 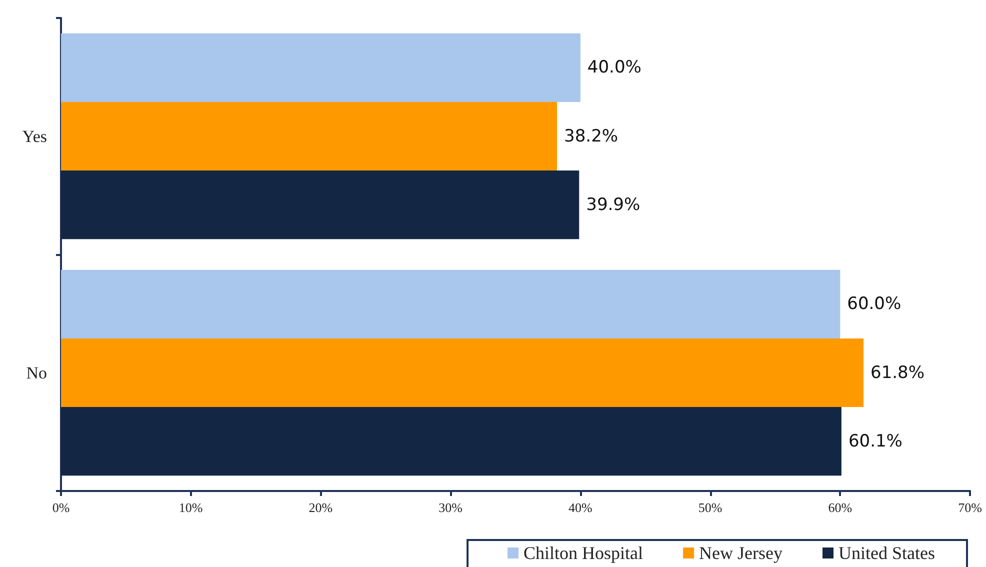 I want to click on x-tick-label: 50%, so click(x=710, y=507).